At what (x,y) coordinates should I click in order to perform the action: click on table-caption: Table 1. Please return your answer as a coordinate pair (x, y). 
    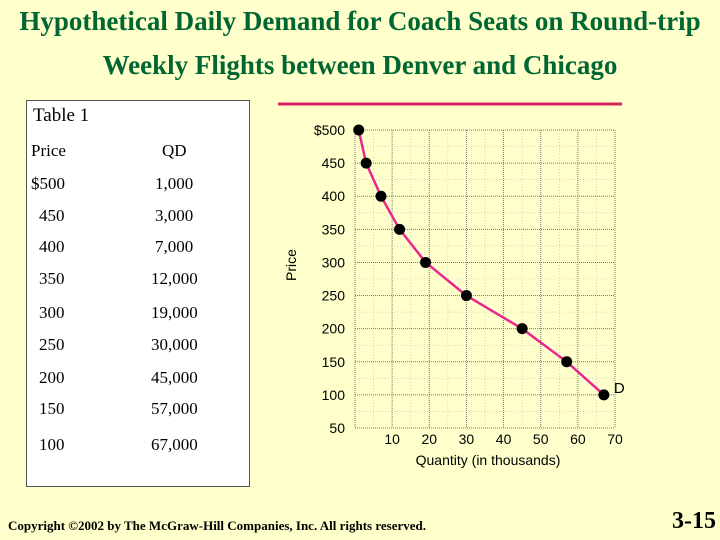
    Looking at the image, I should click on (61, 115).